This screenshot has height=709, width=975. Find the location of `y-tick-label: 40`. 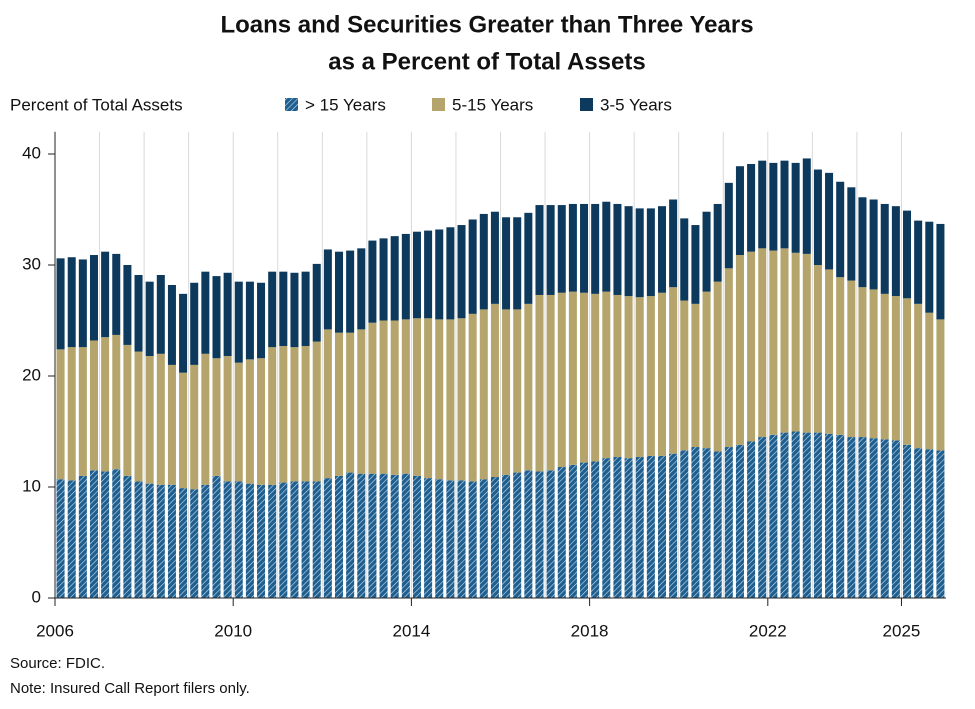

y-tick-label: 40 is located at coordinates (31, 152).